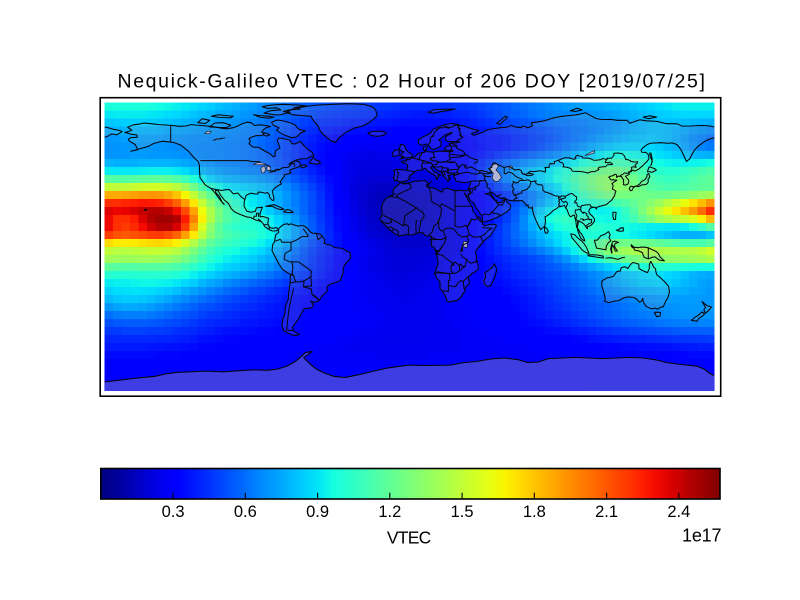 This screenshot has height=600, width=800. Describe the element at coordinates (534, 512) in the screenshot. I see `svg-text: 1.8` at that location.